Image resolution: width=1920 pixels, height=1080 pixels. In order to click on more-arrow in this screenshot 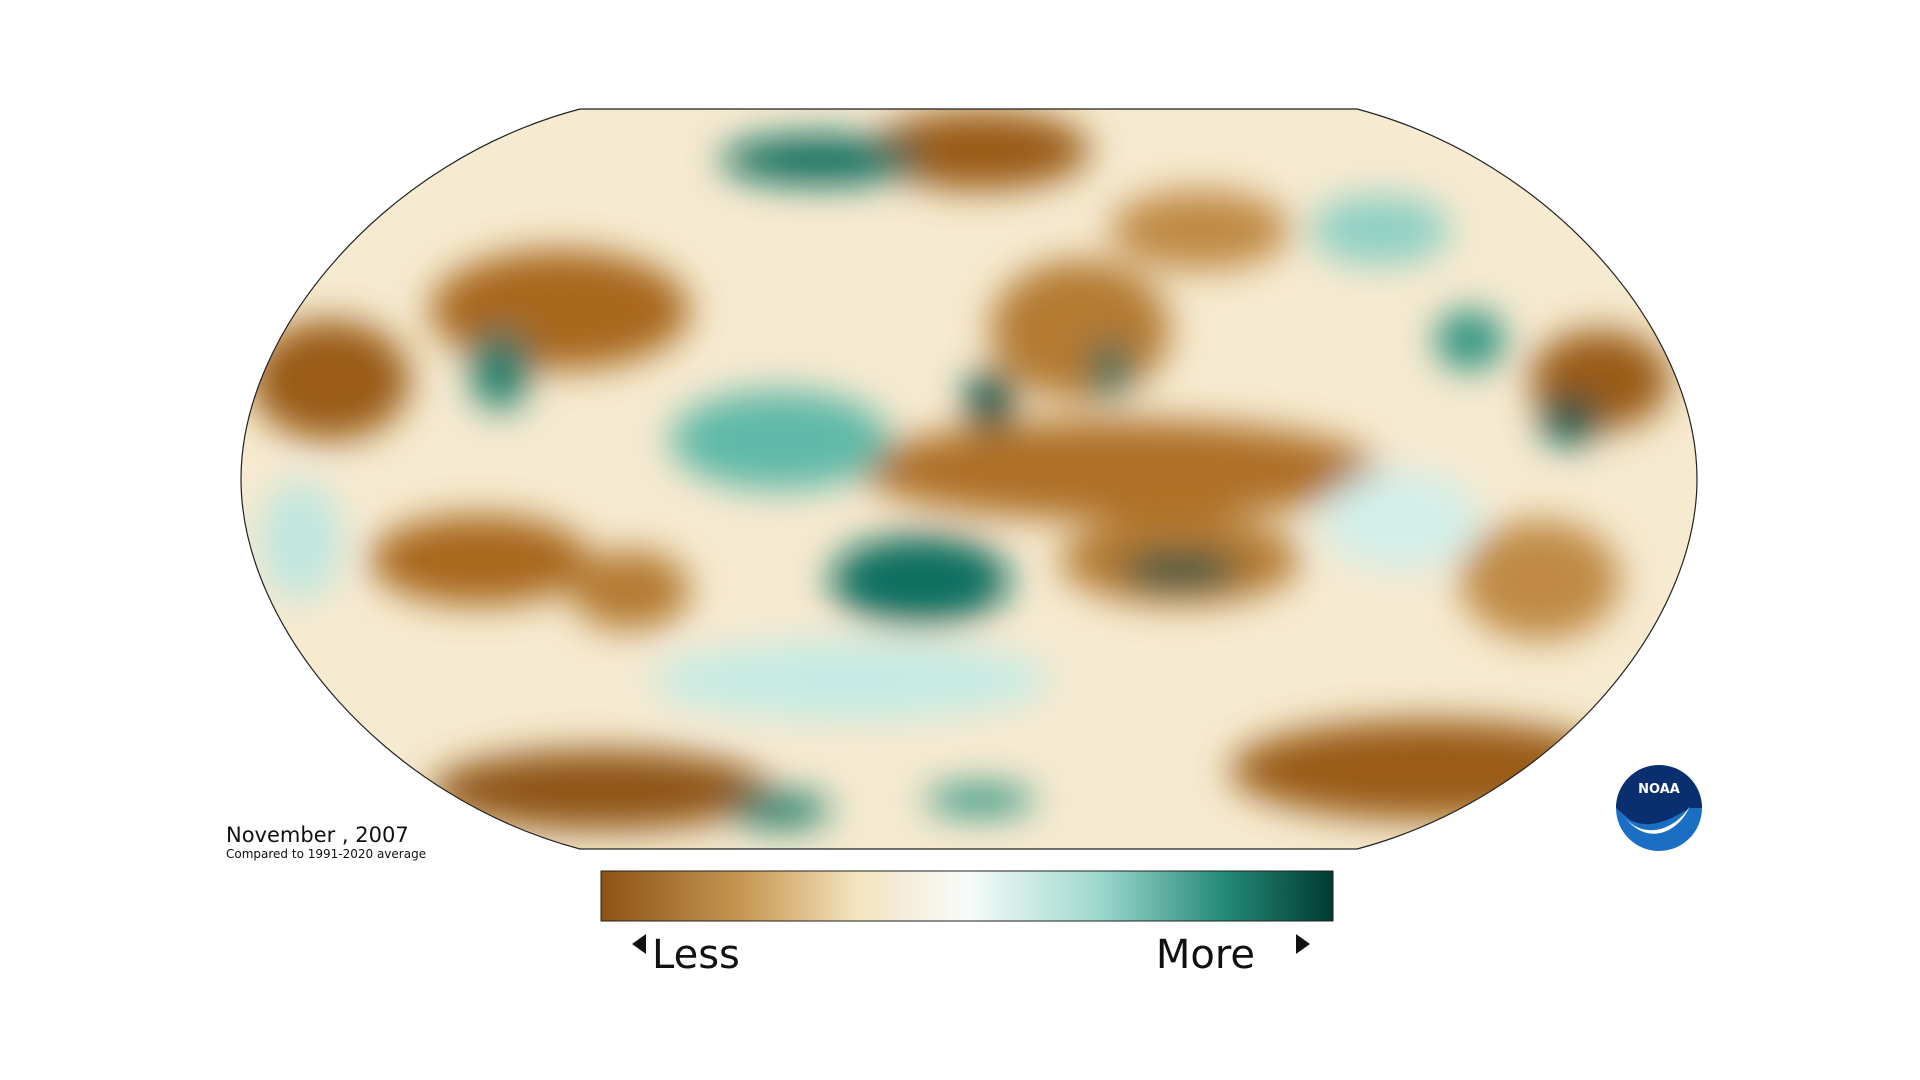, I will do `click(1303, 944)`.